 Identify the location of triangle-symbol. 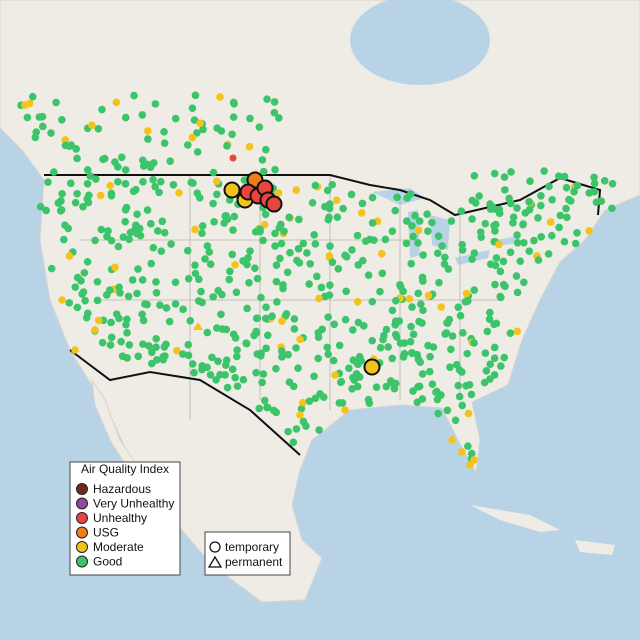
(215, 561).